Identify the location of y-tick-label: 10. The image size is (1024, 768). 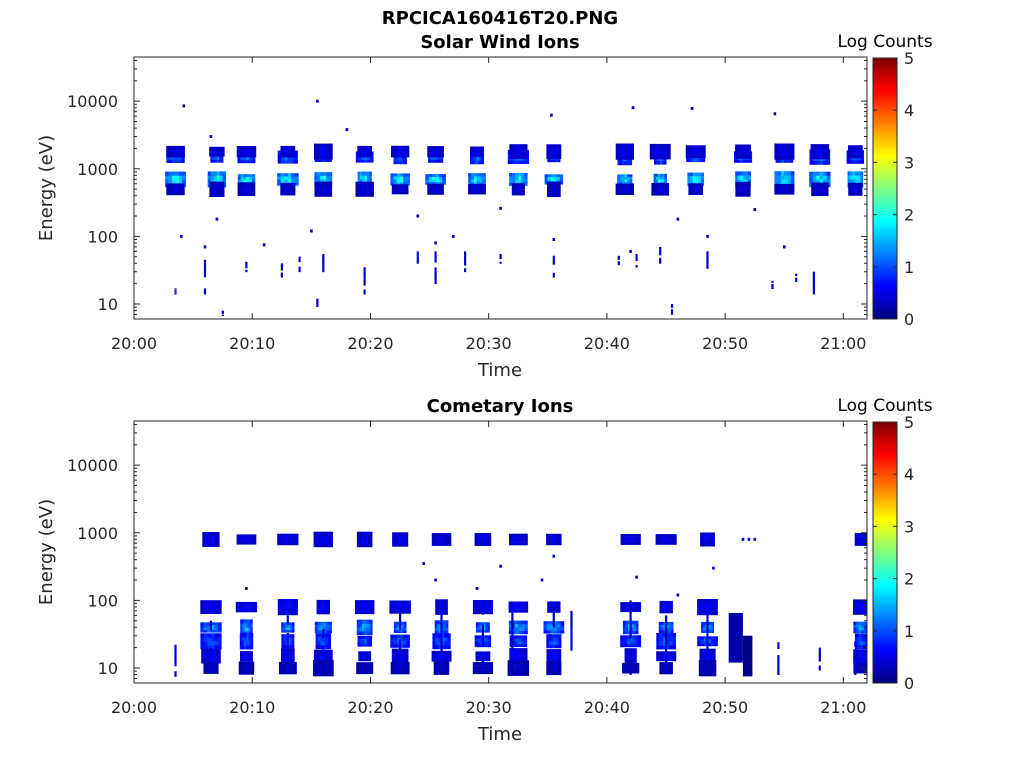
(108, 668).